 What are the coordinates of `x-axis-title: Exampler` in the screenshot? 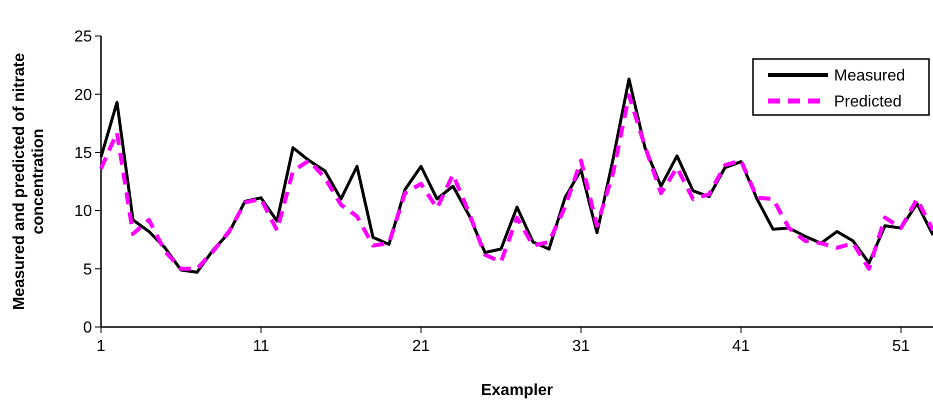 It's located at (517, 390).